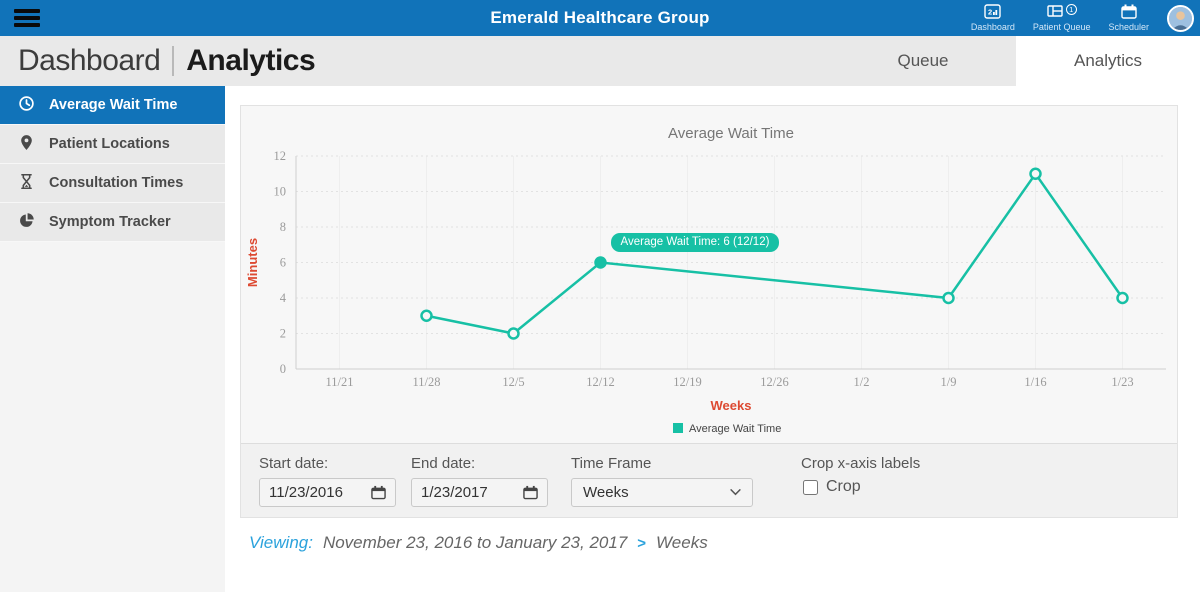 The image size is (1200, 592). I want to click on svg-text: 1/2, so click(862, 382).